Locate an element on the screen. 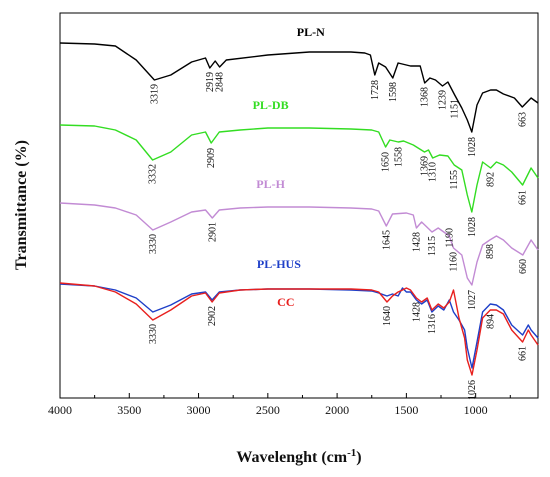  series-name-label: PL-N is located at coordinates (311, 32).